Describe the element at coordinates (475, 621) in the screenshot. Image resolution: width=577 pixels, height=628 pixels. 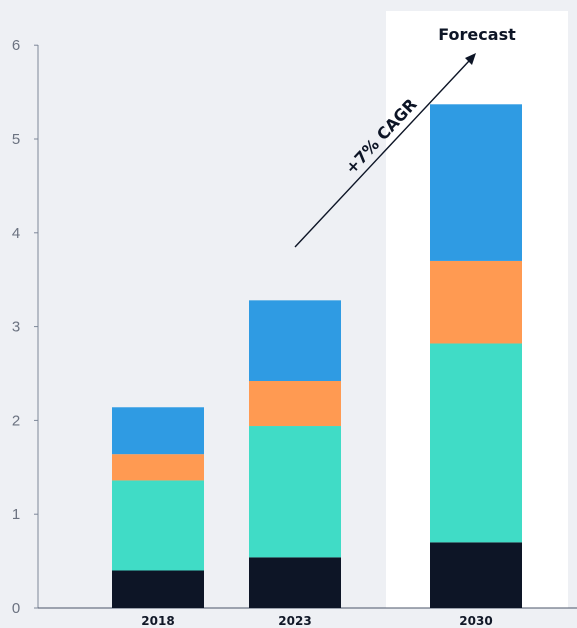
I see `x-tick-label: 2030` at that location.